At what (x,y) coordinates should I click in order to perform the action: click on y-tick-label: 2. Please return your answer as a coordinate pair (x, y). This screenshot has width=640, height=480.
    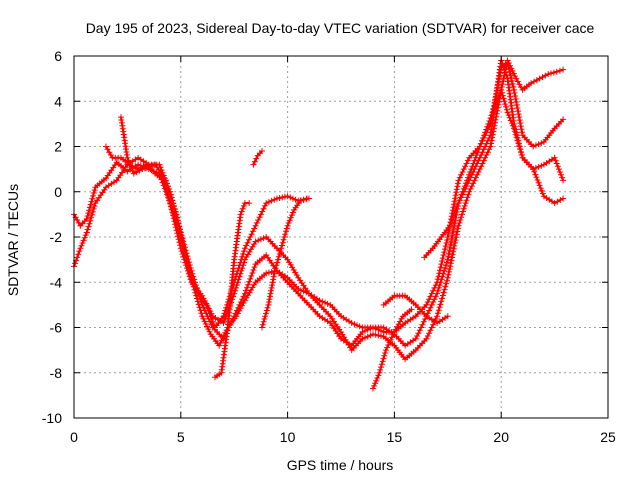
    Looking at the image, I should click on (58, 147).